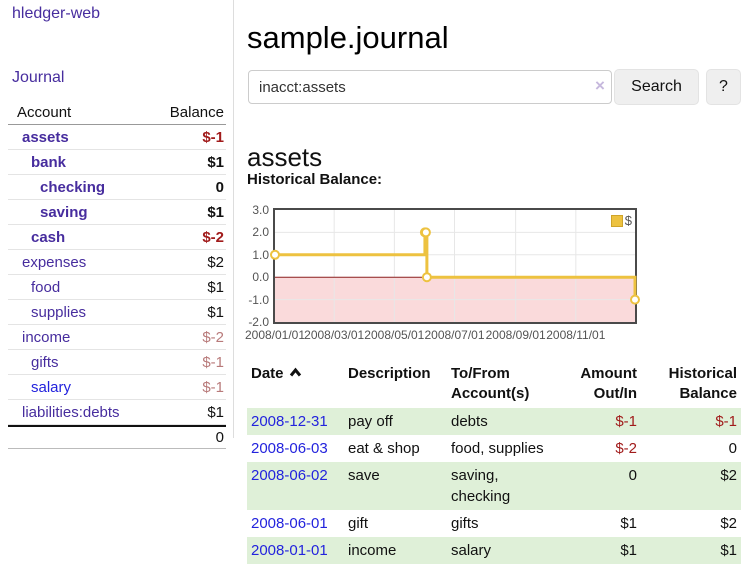 The width and height of the screenshot is (742, 582). Describe the element at coordinates (499, 486) in the screenshot. I see `transaction-accounts: saving, checking` at that location.